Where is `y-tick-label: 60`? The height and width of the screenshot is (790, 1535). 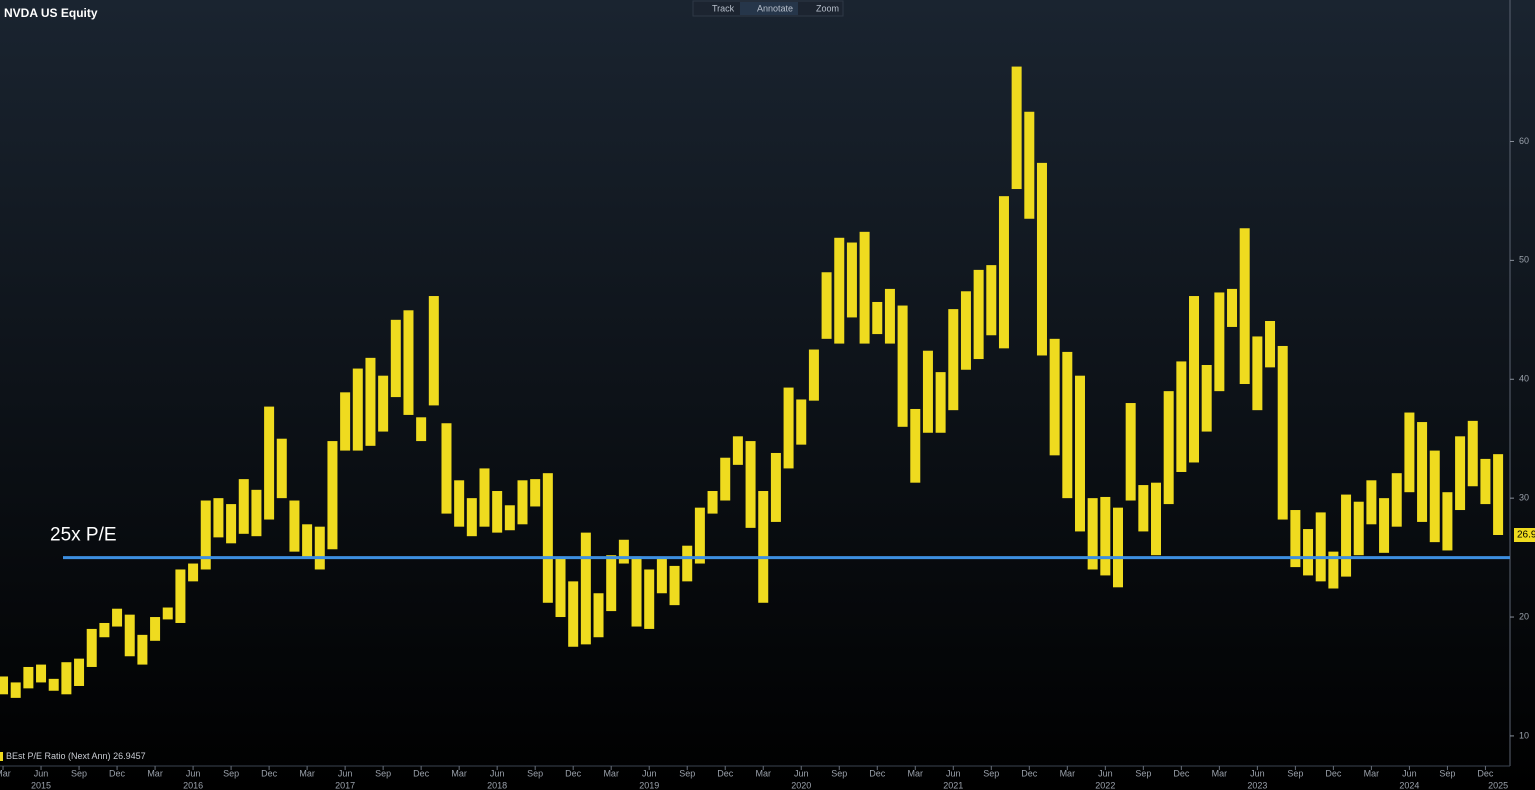 y-tick-label: 60 is located at coordinates (1524, 141).